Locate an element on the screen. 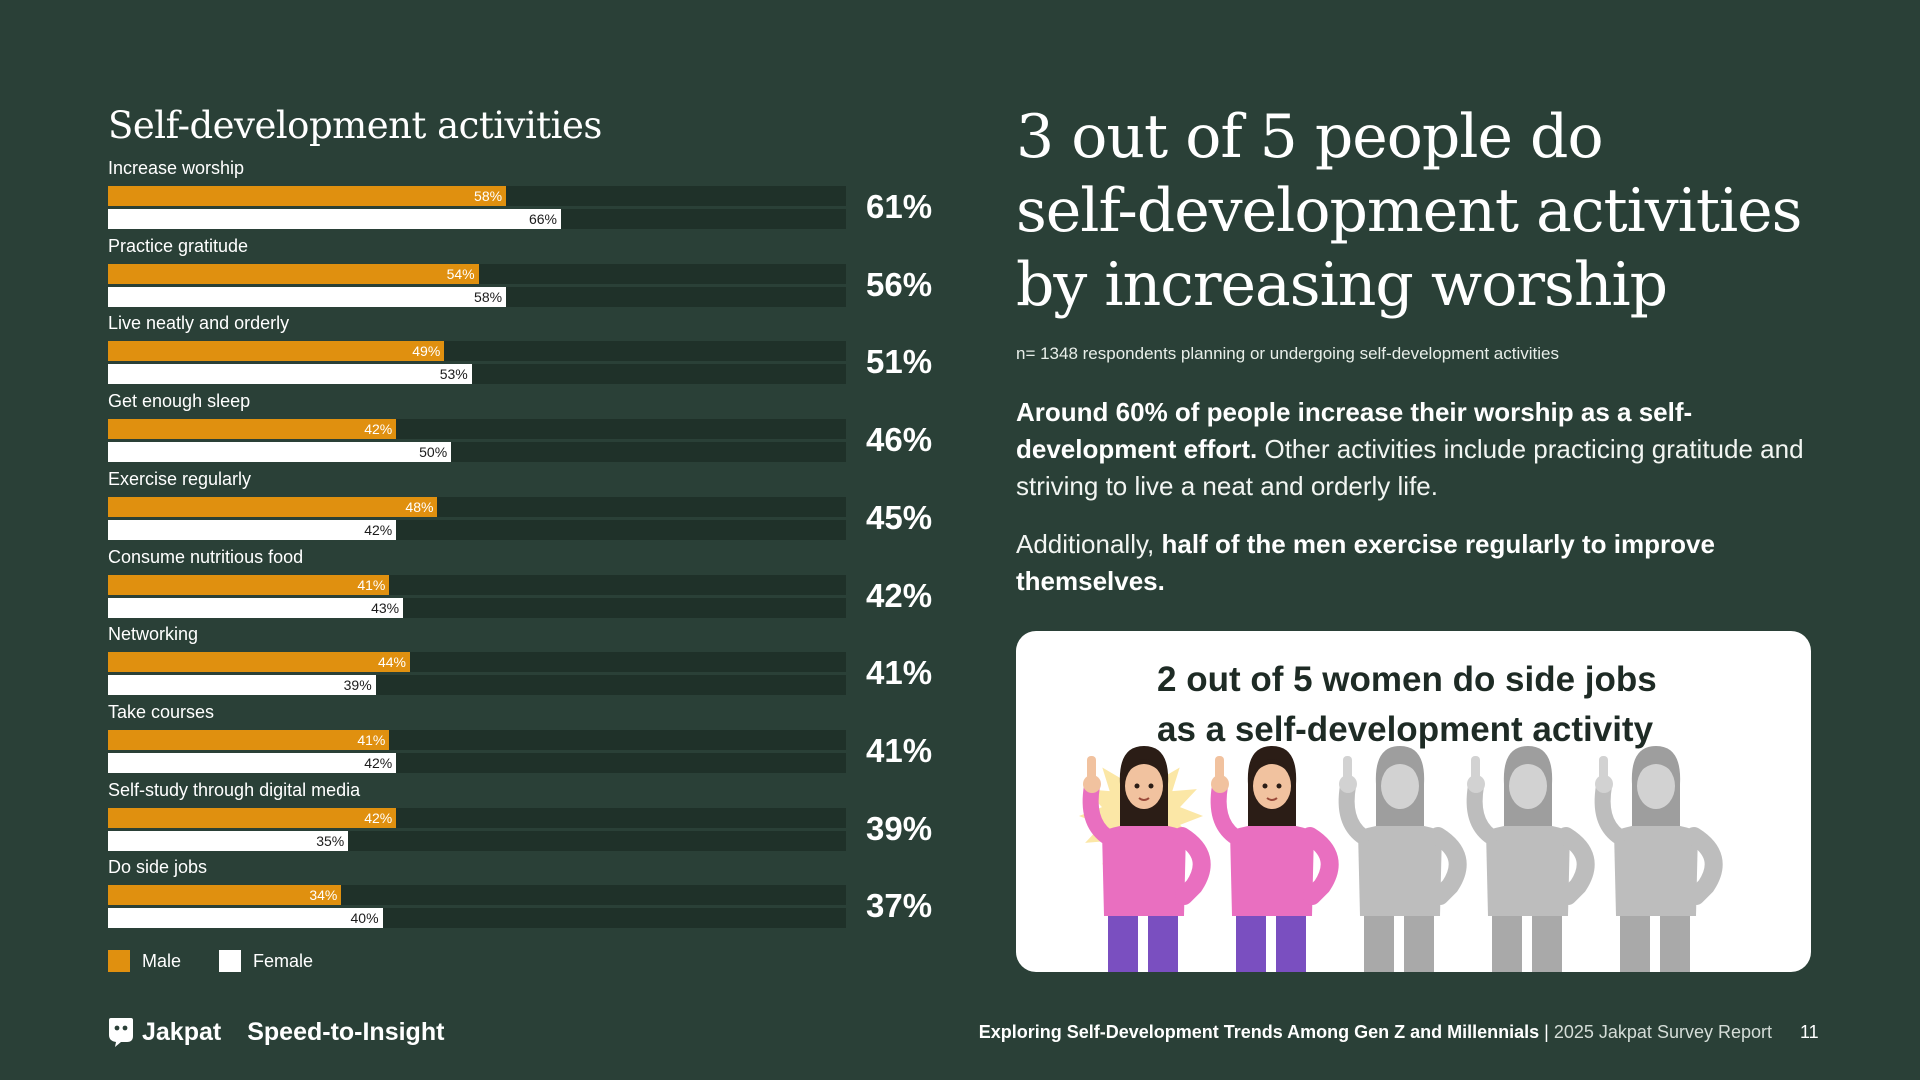 The image size is (1920, 1080). bar-track: 48% is located at coordinates (477, 506).